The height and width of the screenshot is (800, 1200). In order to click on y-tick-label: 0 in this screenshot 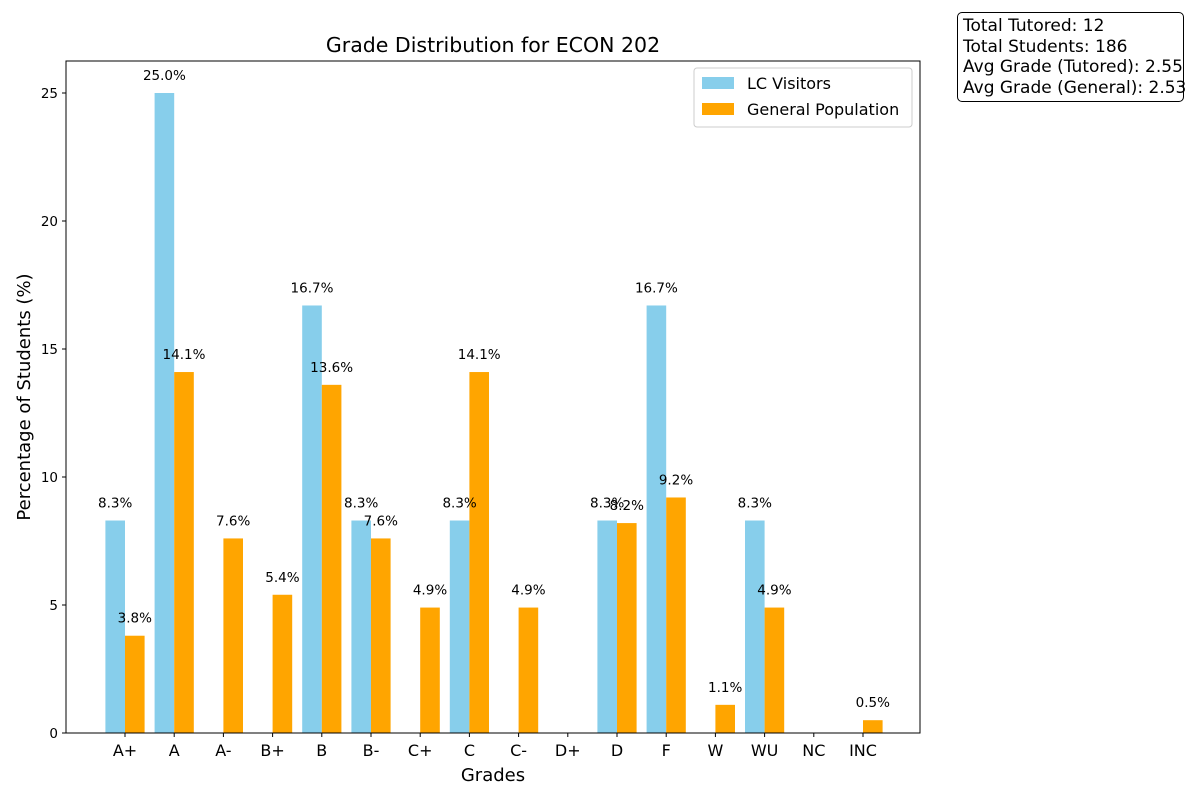, I will do `click(53, 734)`.